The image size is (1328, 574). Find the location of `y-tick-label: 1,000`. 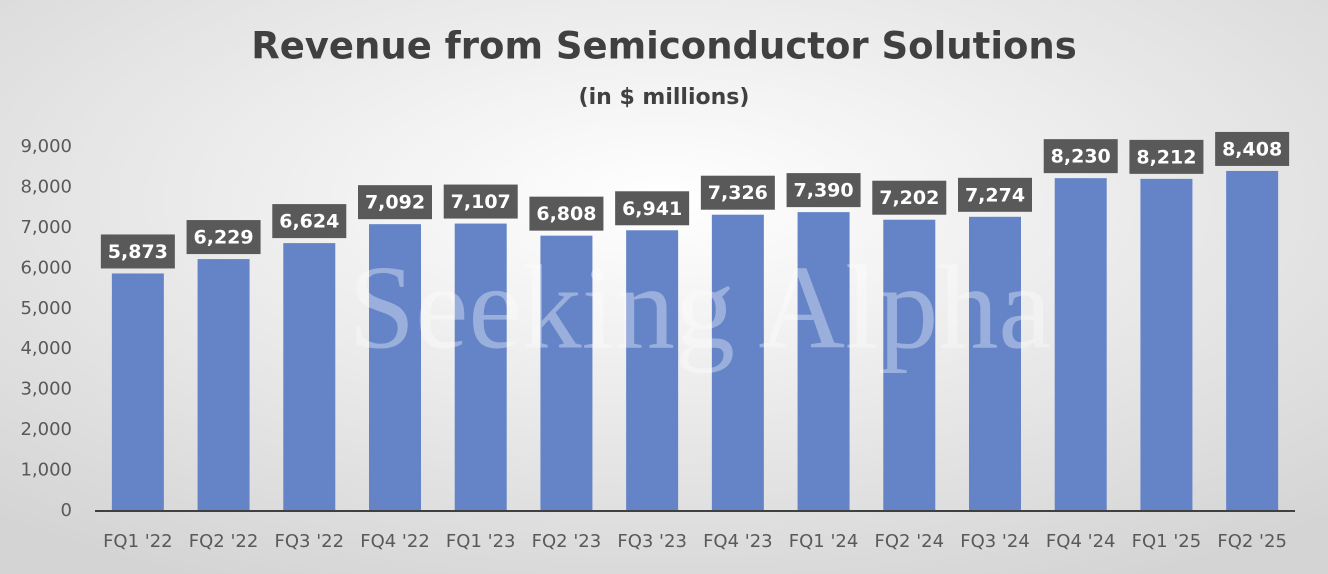

y-tick-label: 1,000 is located at coordinates (46, 470).